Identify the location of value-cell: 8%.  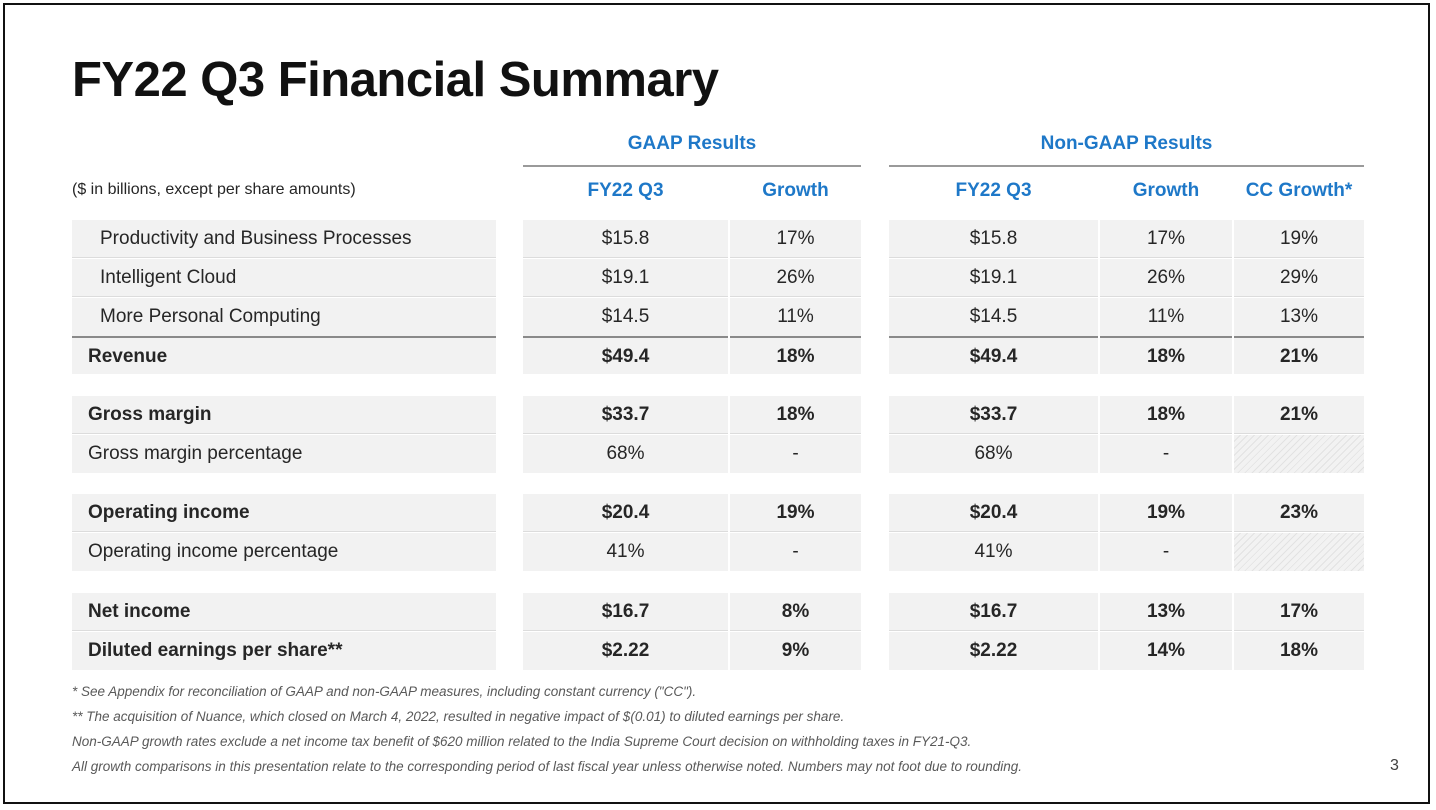
(795, 612).